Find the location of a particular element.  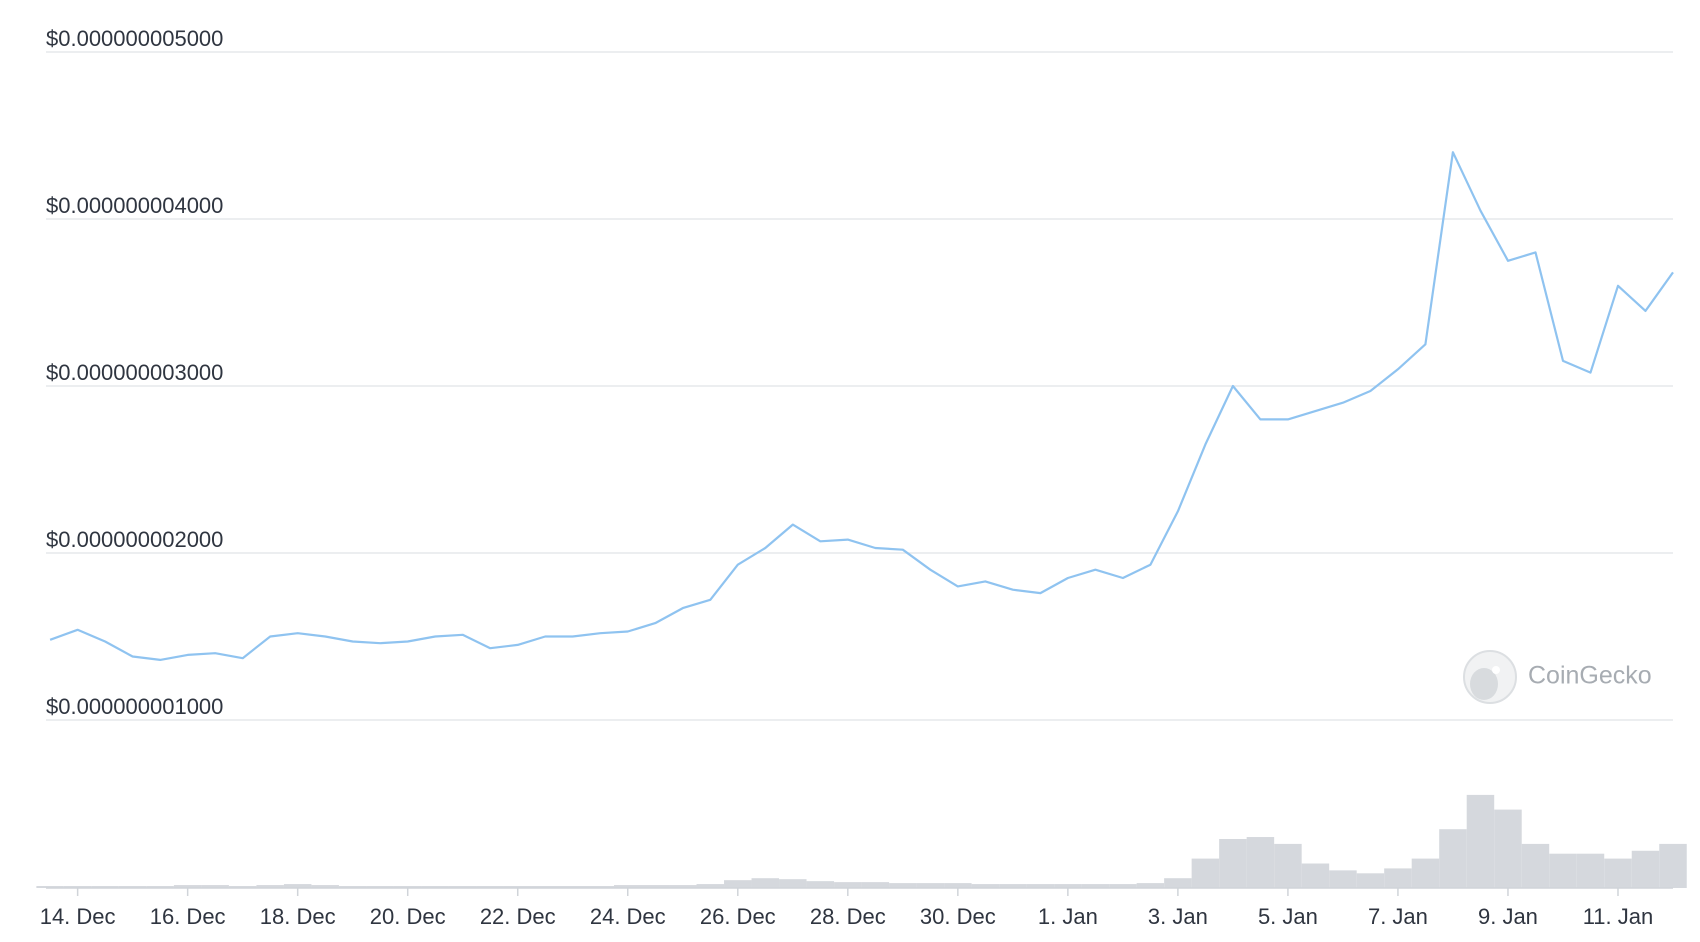

x-tick-label: 7. Jan is located at coordinates (1398, 916).